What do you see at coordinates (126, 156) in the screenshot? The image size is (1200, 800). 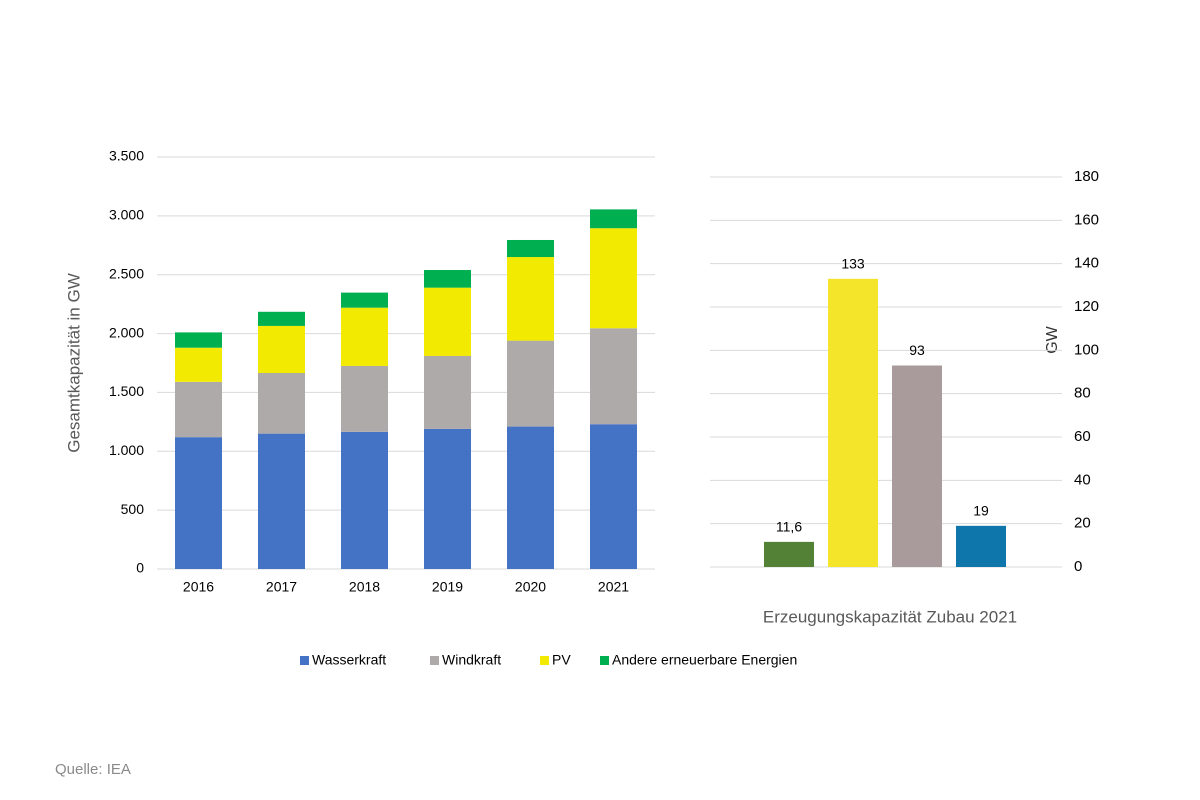 I see `y-tick-label: 3.500` at bounding box center [126, 156].